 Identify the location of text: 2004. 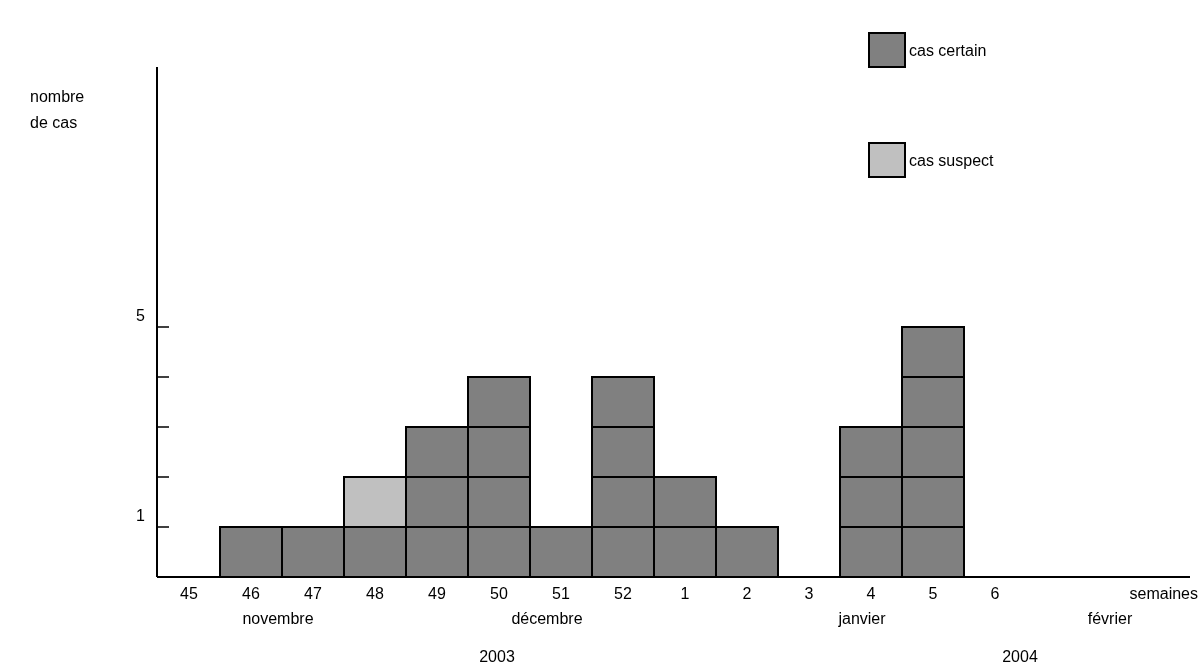
(1020, 656).